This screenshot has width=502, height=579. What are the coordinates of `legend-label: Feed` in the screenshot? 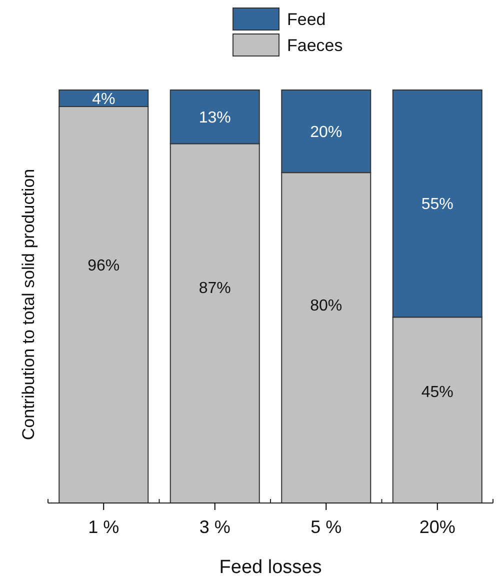 It's located at (306, 19).